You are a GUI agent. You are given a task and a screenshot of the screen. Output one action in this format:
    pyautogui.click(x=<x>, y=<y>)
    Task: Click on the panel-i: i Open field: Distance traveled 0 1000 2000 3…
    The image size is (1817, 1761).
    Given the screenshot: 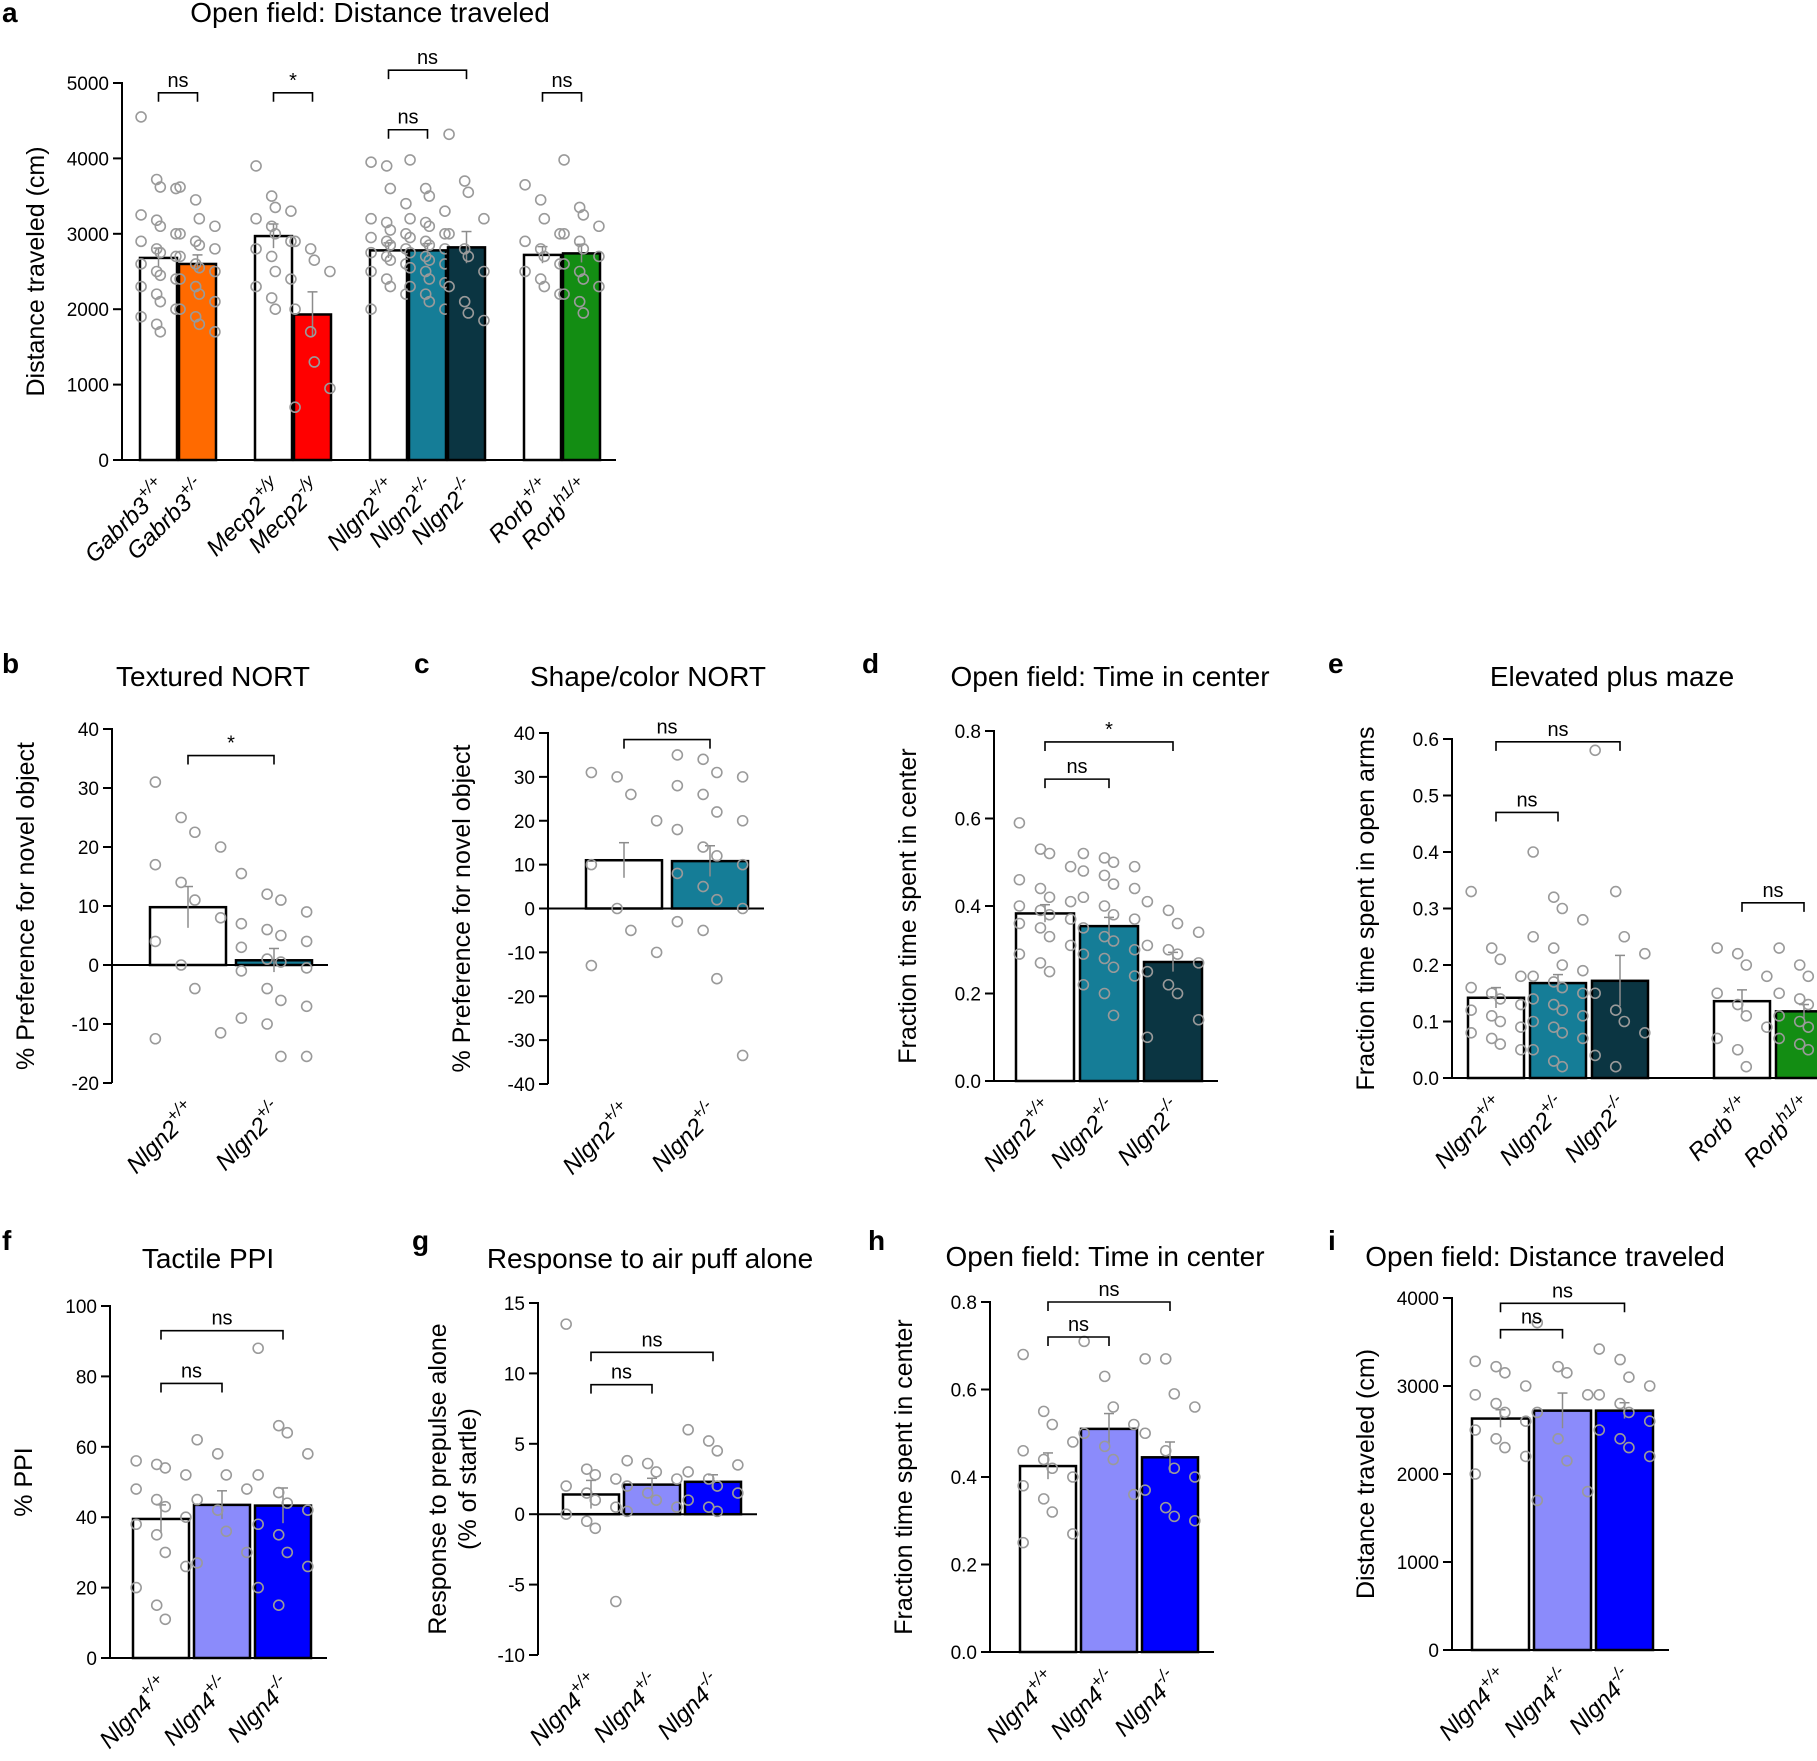 What is the action you would take?
    pyautogui.click(x=1526, y=1485)
    